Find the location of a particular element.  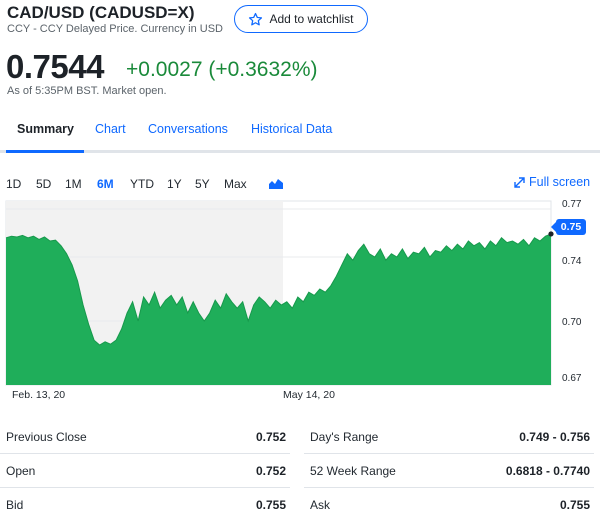

stat-label: Day's Range is located at coordinates (344, 437).